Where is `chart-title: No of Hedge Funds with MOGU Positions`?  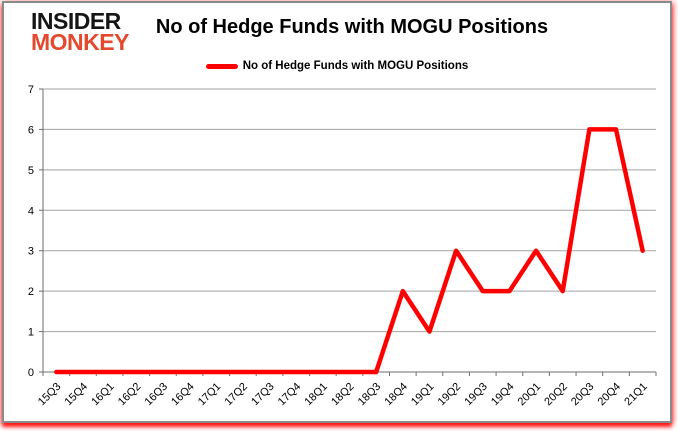 chart-title: No of Hedge Funds with MOGU Positions is located at coordinates (352, 27).